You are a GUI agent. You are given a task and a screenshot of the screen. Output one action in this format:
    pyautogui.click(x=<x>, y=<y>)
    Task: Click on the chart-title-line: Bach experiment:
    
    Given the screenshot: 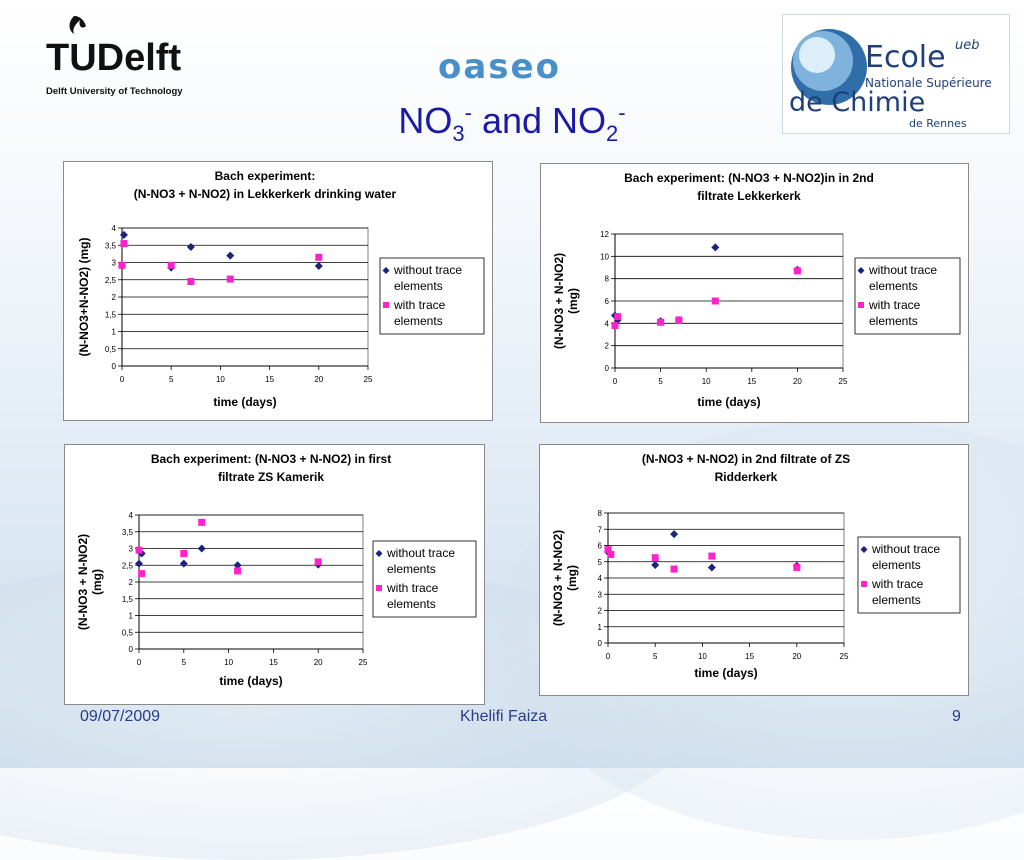 What is the action you would take?
    pyautogui.click(x=265, y=176)
    